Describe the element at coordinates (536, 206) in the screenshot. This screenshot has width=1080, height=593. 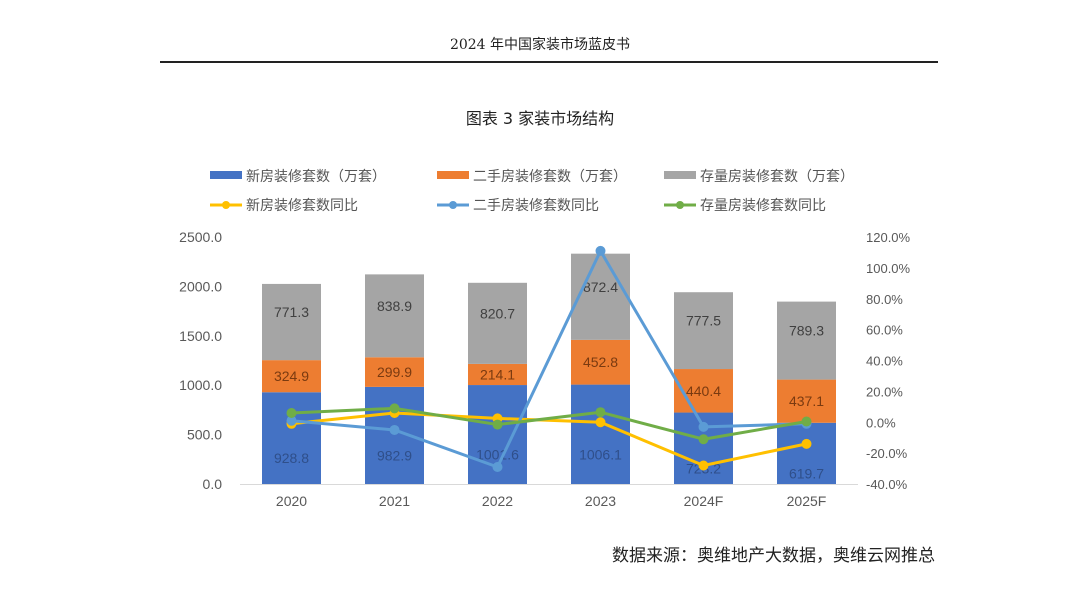
I see `legend-label: 二手房装修套数同比` at that location.